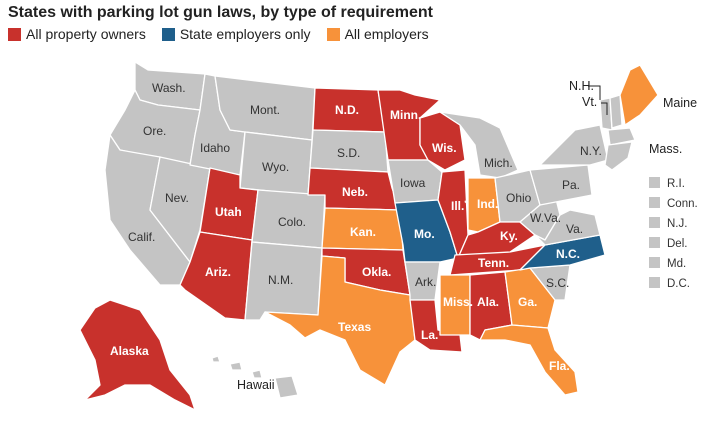  What do you see at coordinates (527, 302) in the screenshot?
I see `label-ga: Ga.` at bounding box center [527, 302].